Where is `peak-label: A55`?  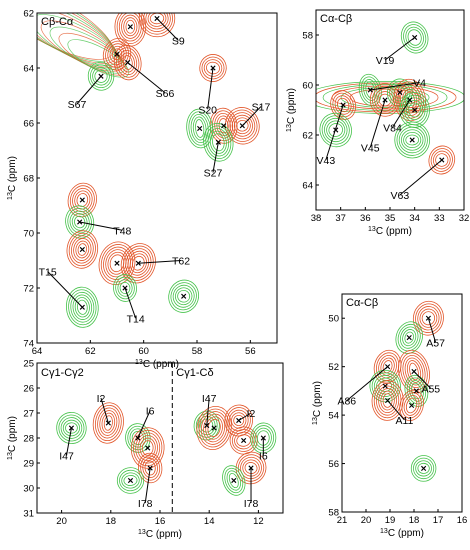 peak-label: A55 is located at coordinates (430, 389).